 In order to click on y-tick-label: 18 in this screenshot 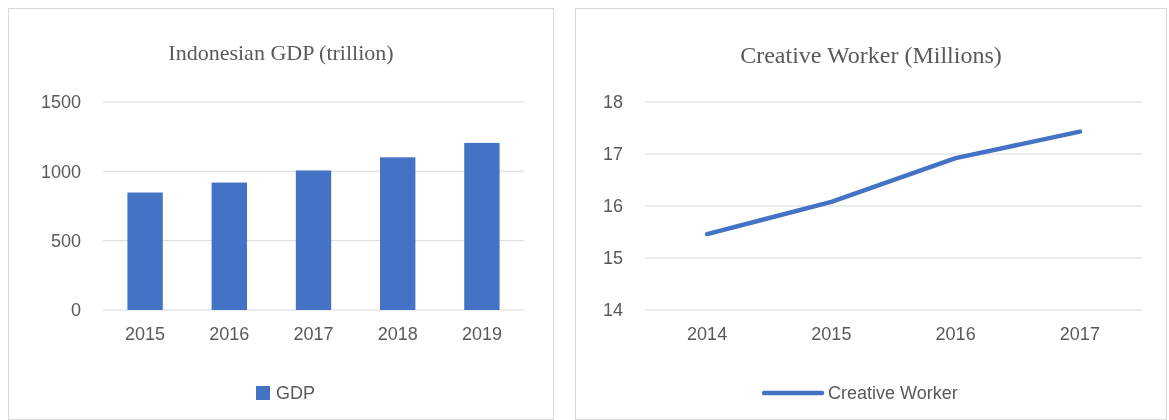, I will do `click(612, 102)`.